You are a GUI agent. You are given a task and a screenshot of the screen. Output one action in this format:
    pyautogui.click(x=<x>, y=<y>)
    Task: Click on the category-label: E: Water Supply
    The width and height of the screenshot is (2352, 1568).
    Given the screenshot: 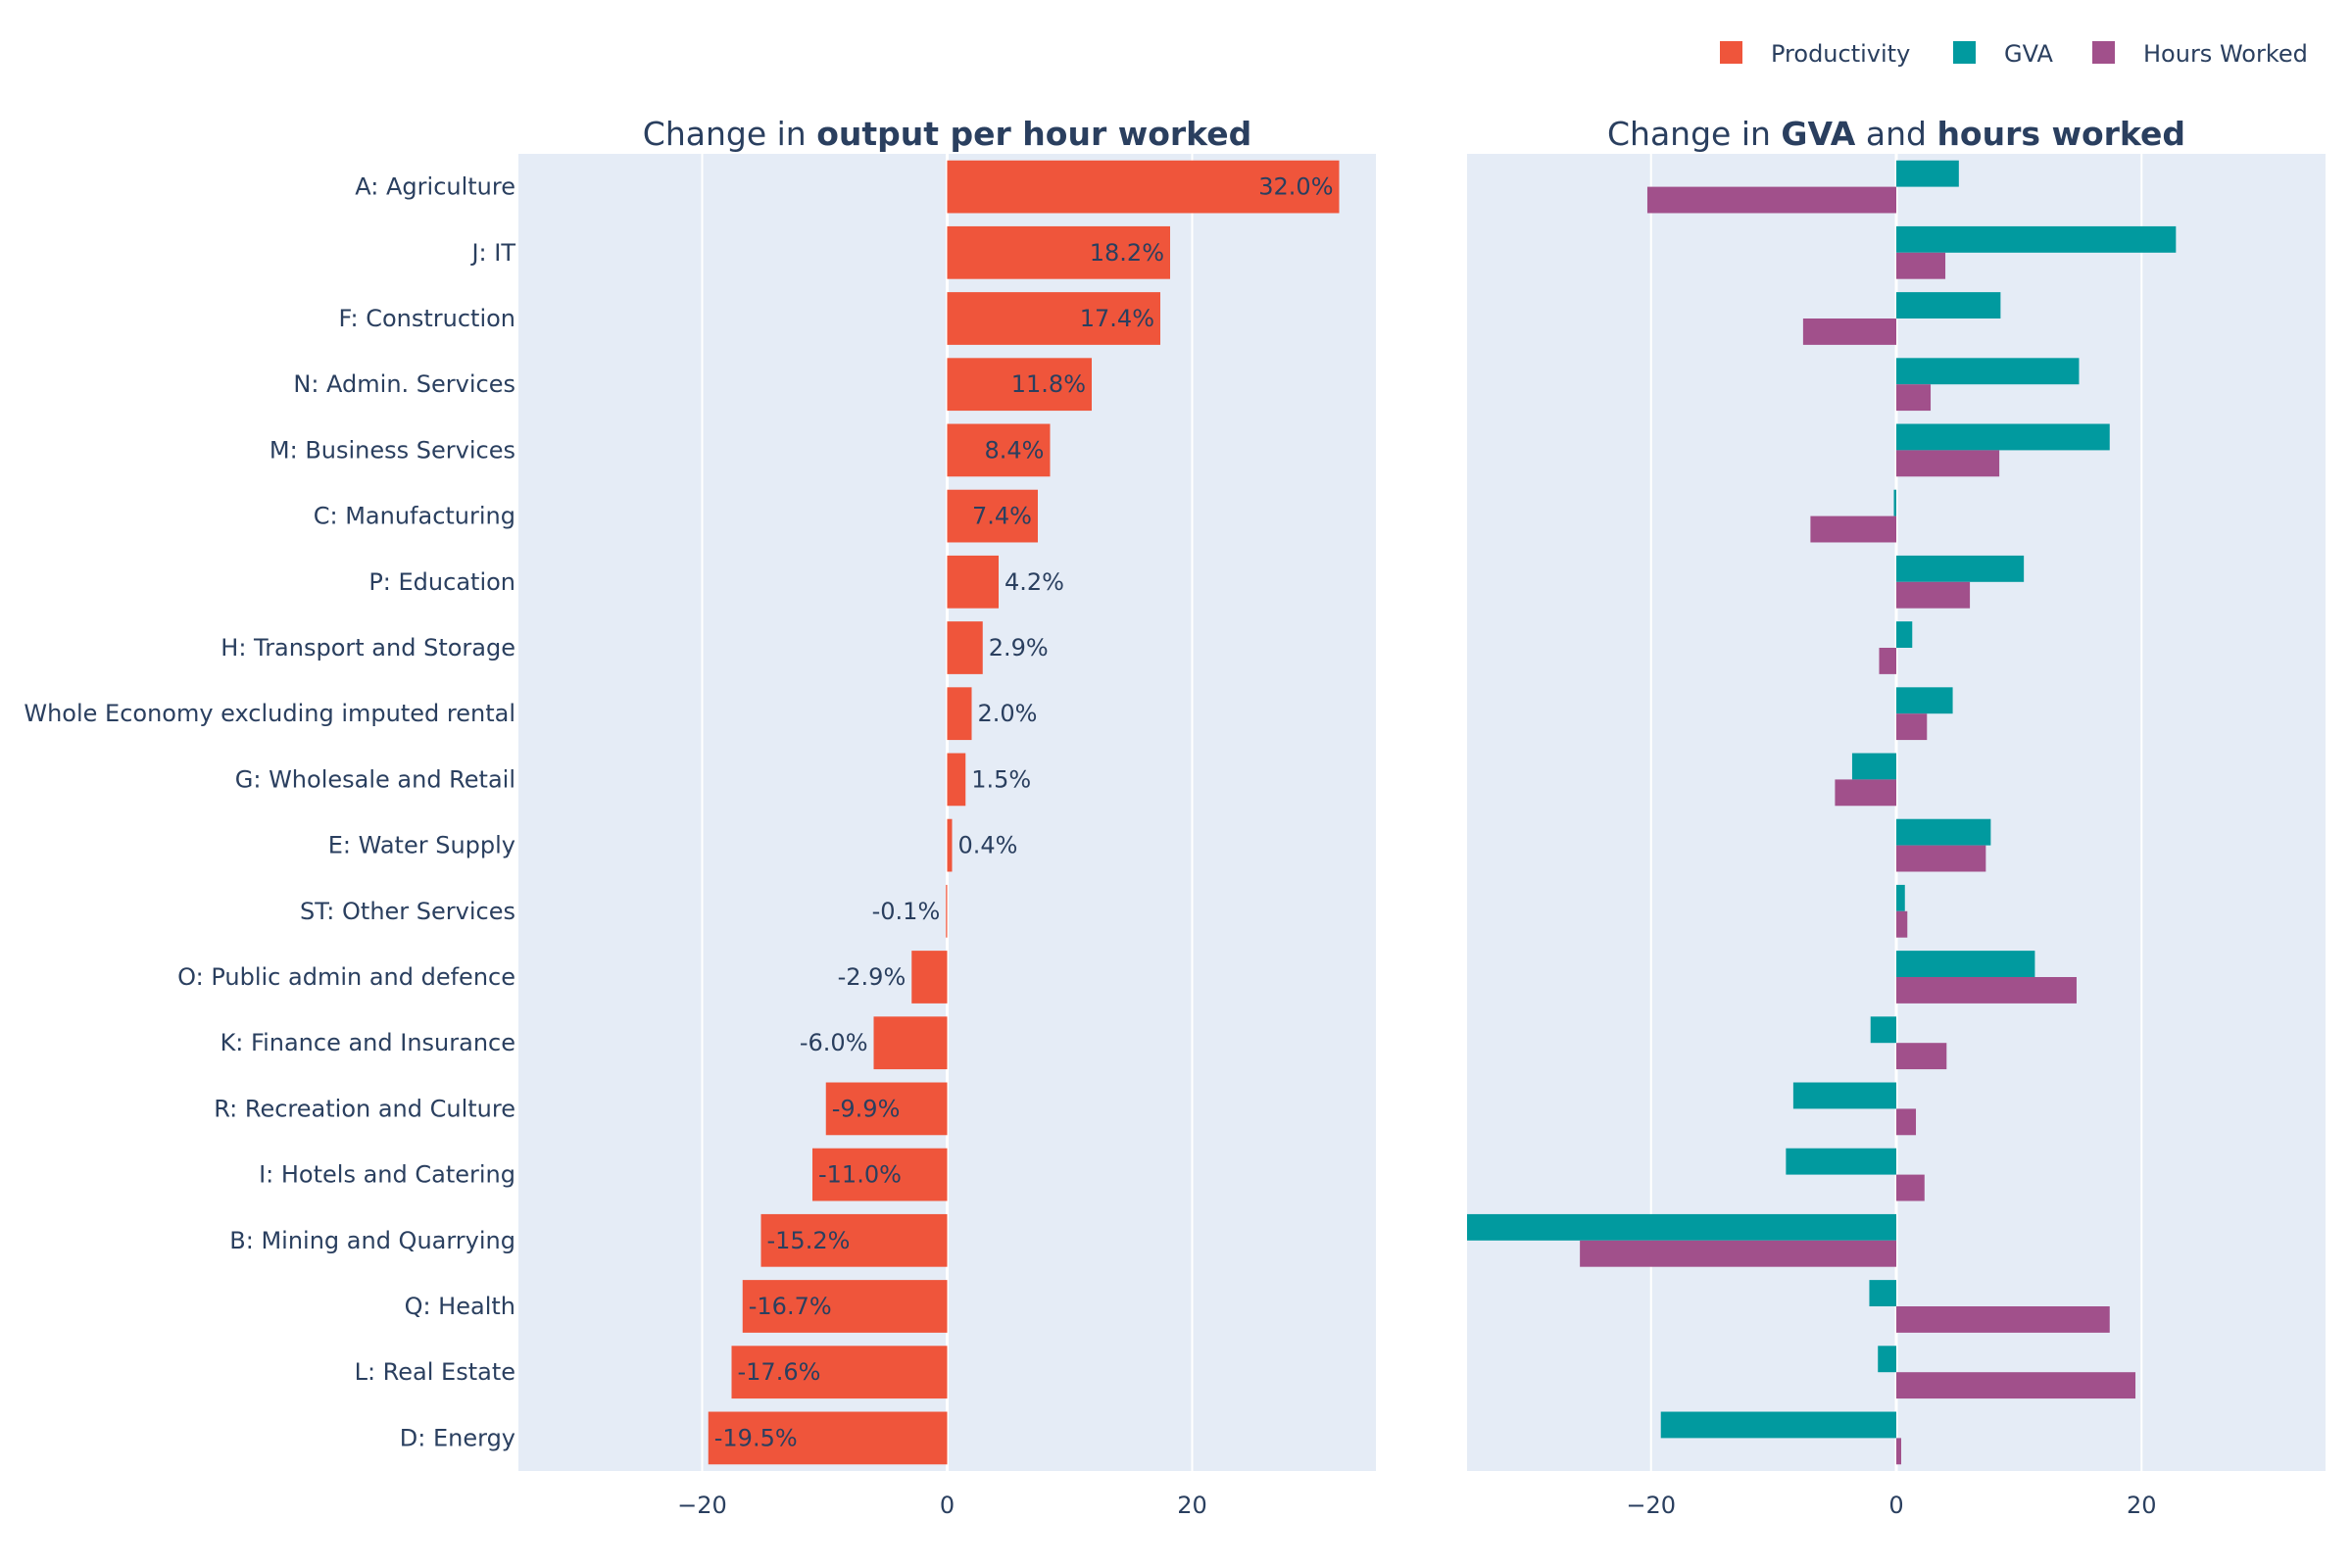 What is the action you would take?
    pyautogui.click(x=421, y=845)
    